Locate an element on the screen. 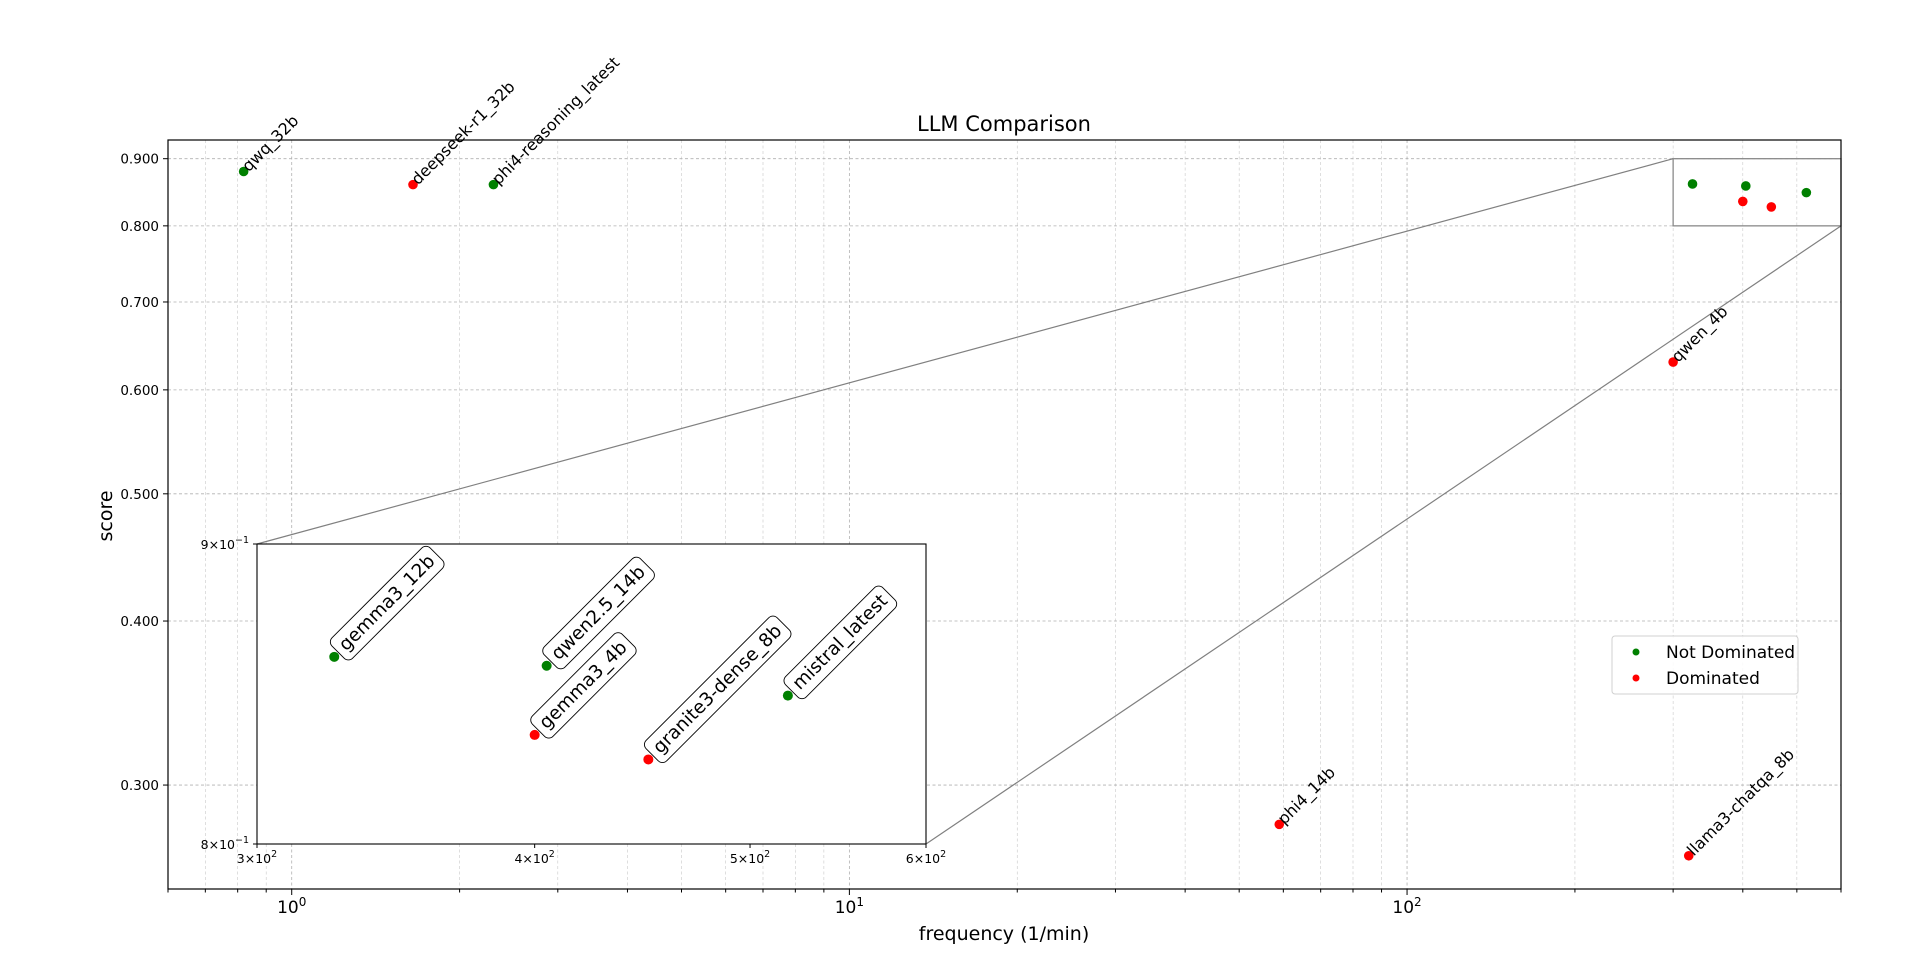  point-phi4-reasoning-latest is located at coordinates (493, 184).